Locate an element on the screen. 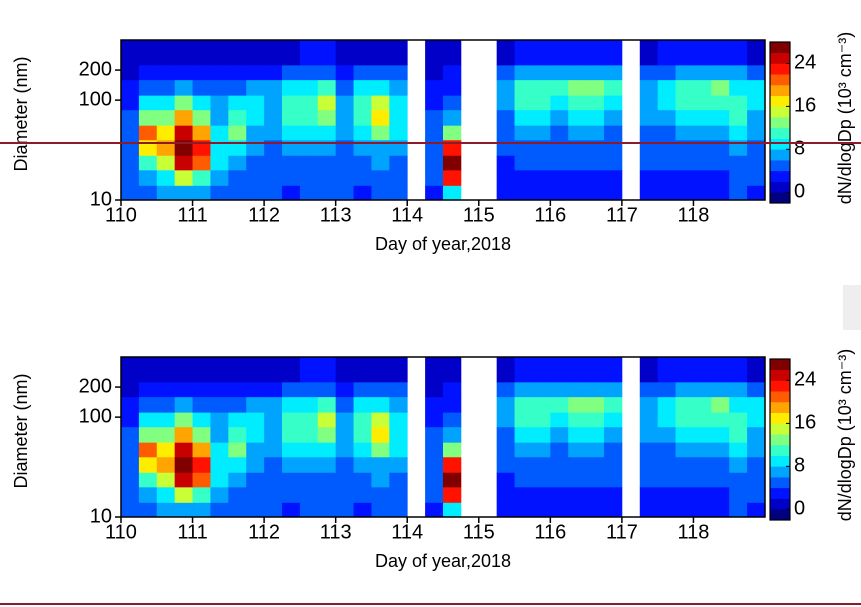  y-axis-label: Diameter (nm) is located at coordinates (21, 430).